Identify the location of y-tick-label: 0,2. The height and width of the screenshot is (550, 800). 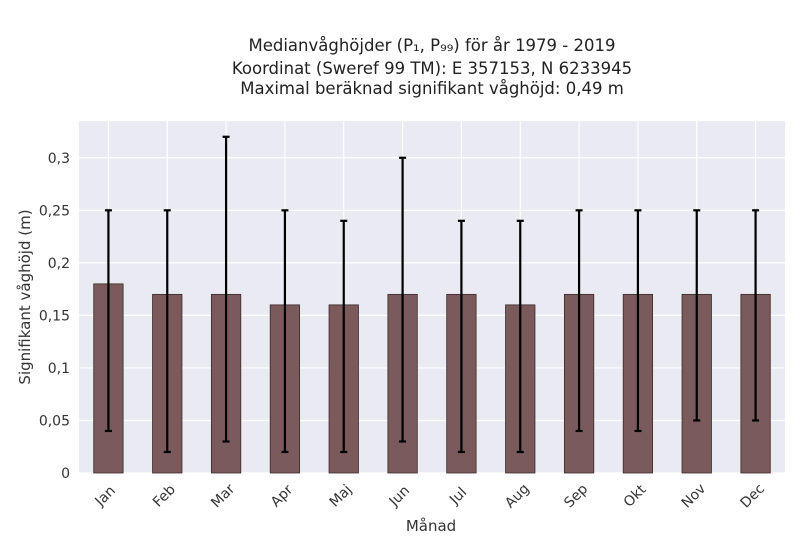
(59, 264).